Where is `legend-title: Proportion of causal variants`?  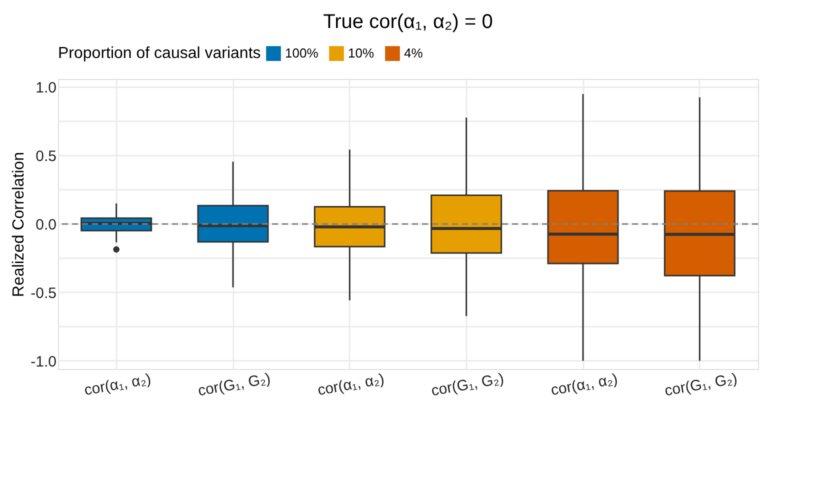
legend-title: Proportion of causal variants is located at coordinates (159, 53).